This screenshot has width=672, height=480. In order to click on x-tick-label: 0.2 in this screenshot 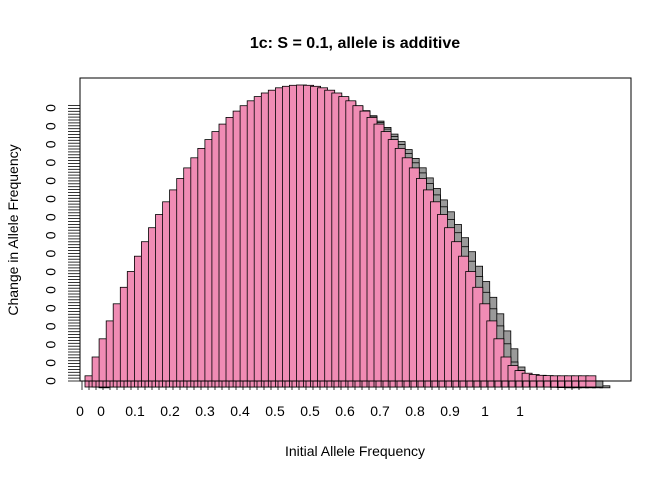, I will do `click(170, 411)`.